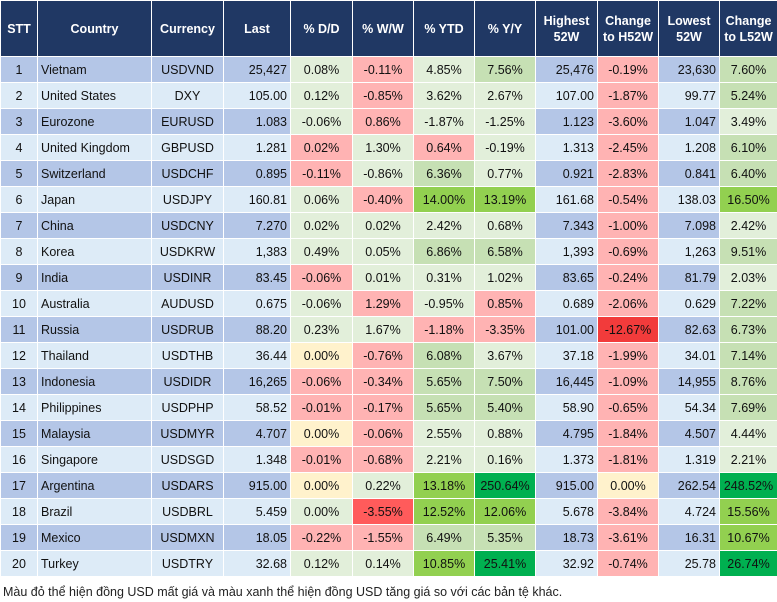 The image size is (777, 602). Describe the element at coordinates (748, 147) in the screenshot. I see `cell-change-l52w: 6.10%` at that location.